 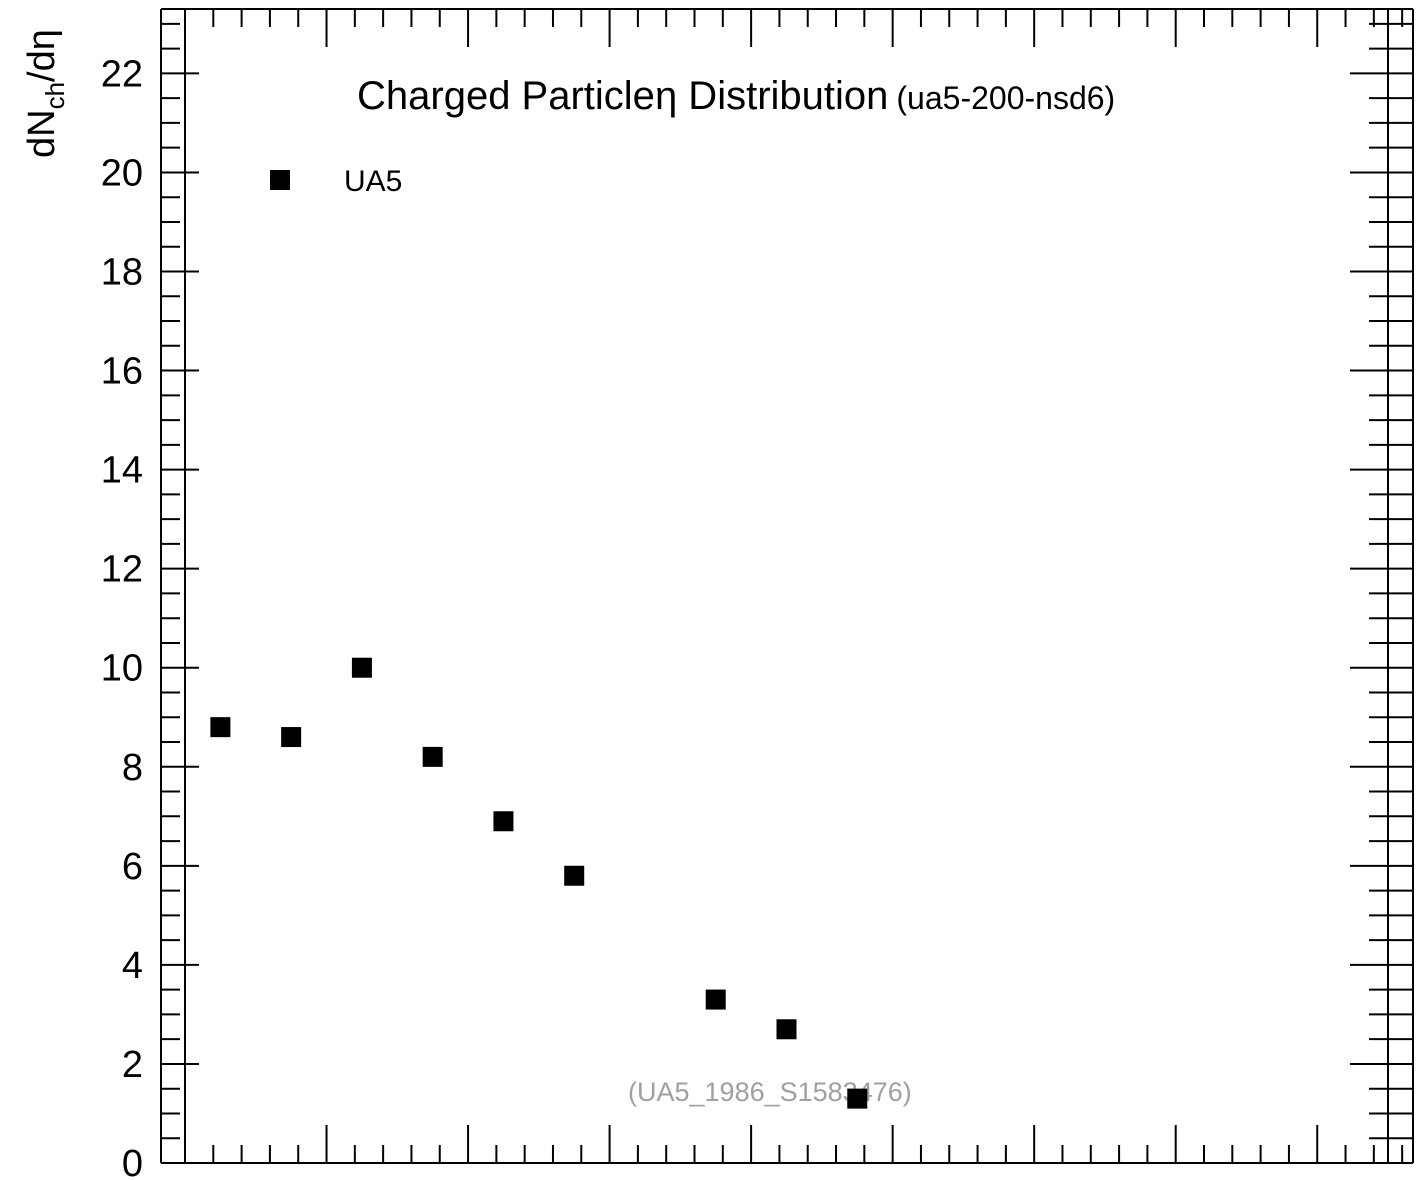 I want to click on y-tick-label: 12, so click(x=122, y=570).